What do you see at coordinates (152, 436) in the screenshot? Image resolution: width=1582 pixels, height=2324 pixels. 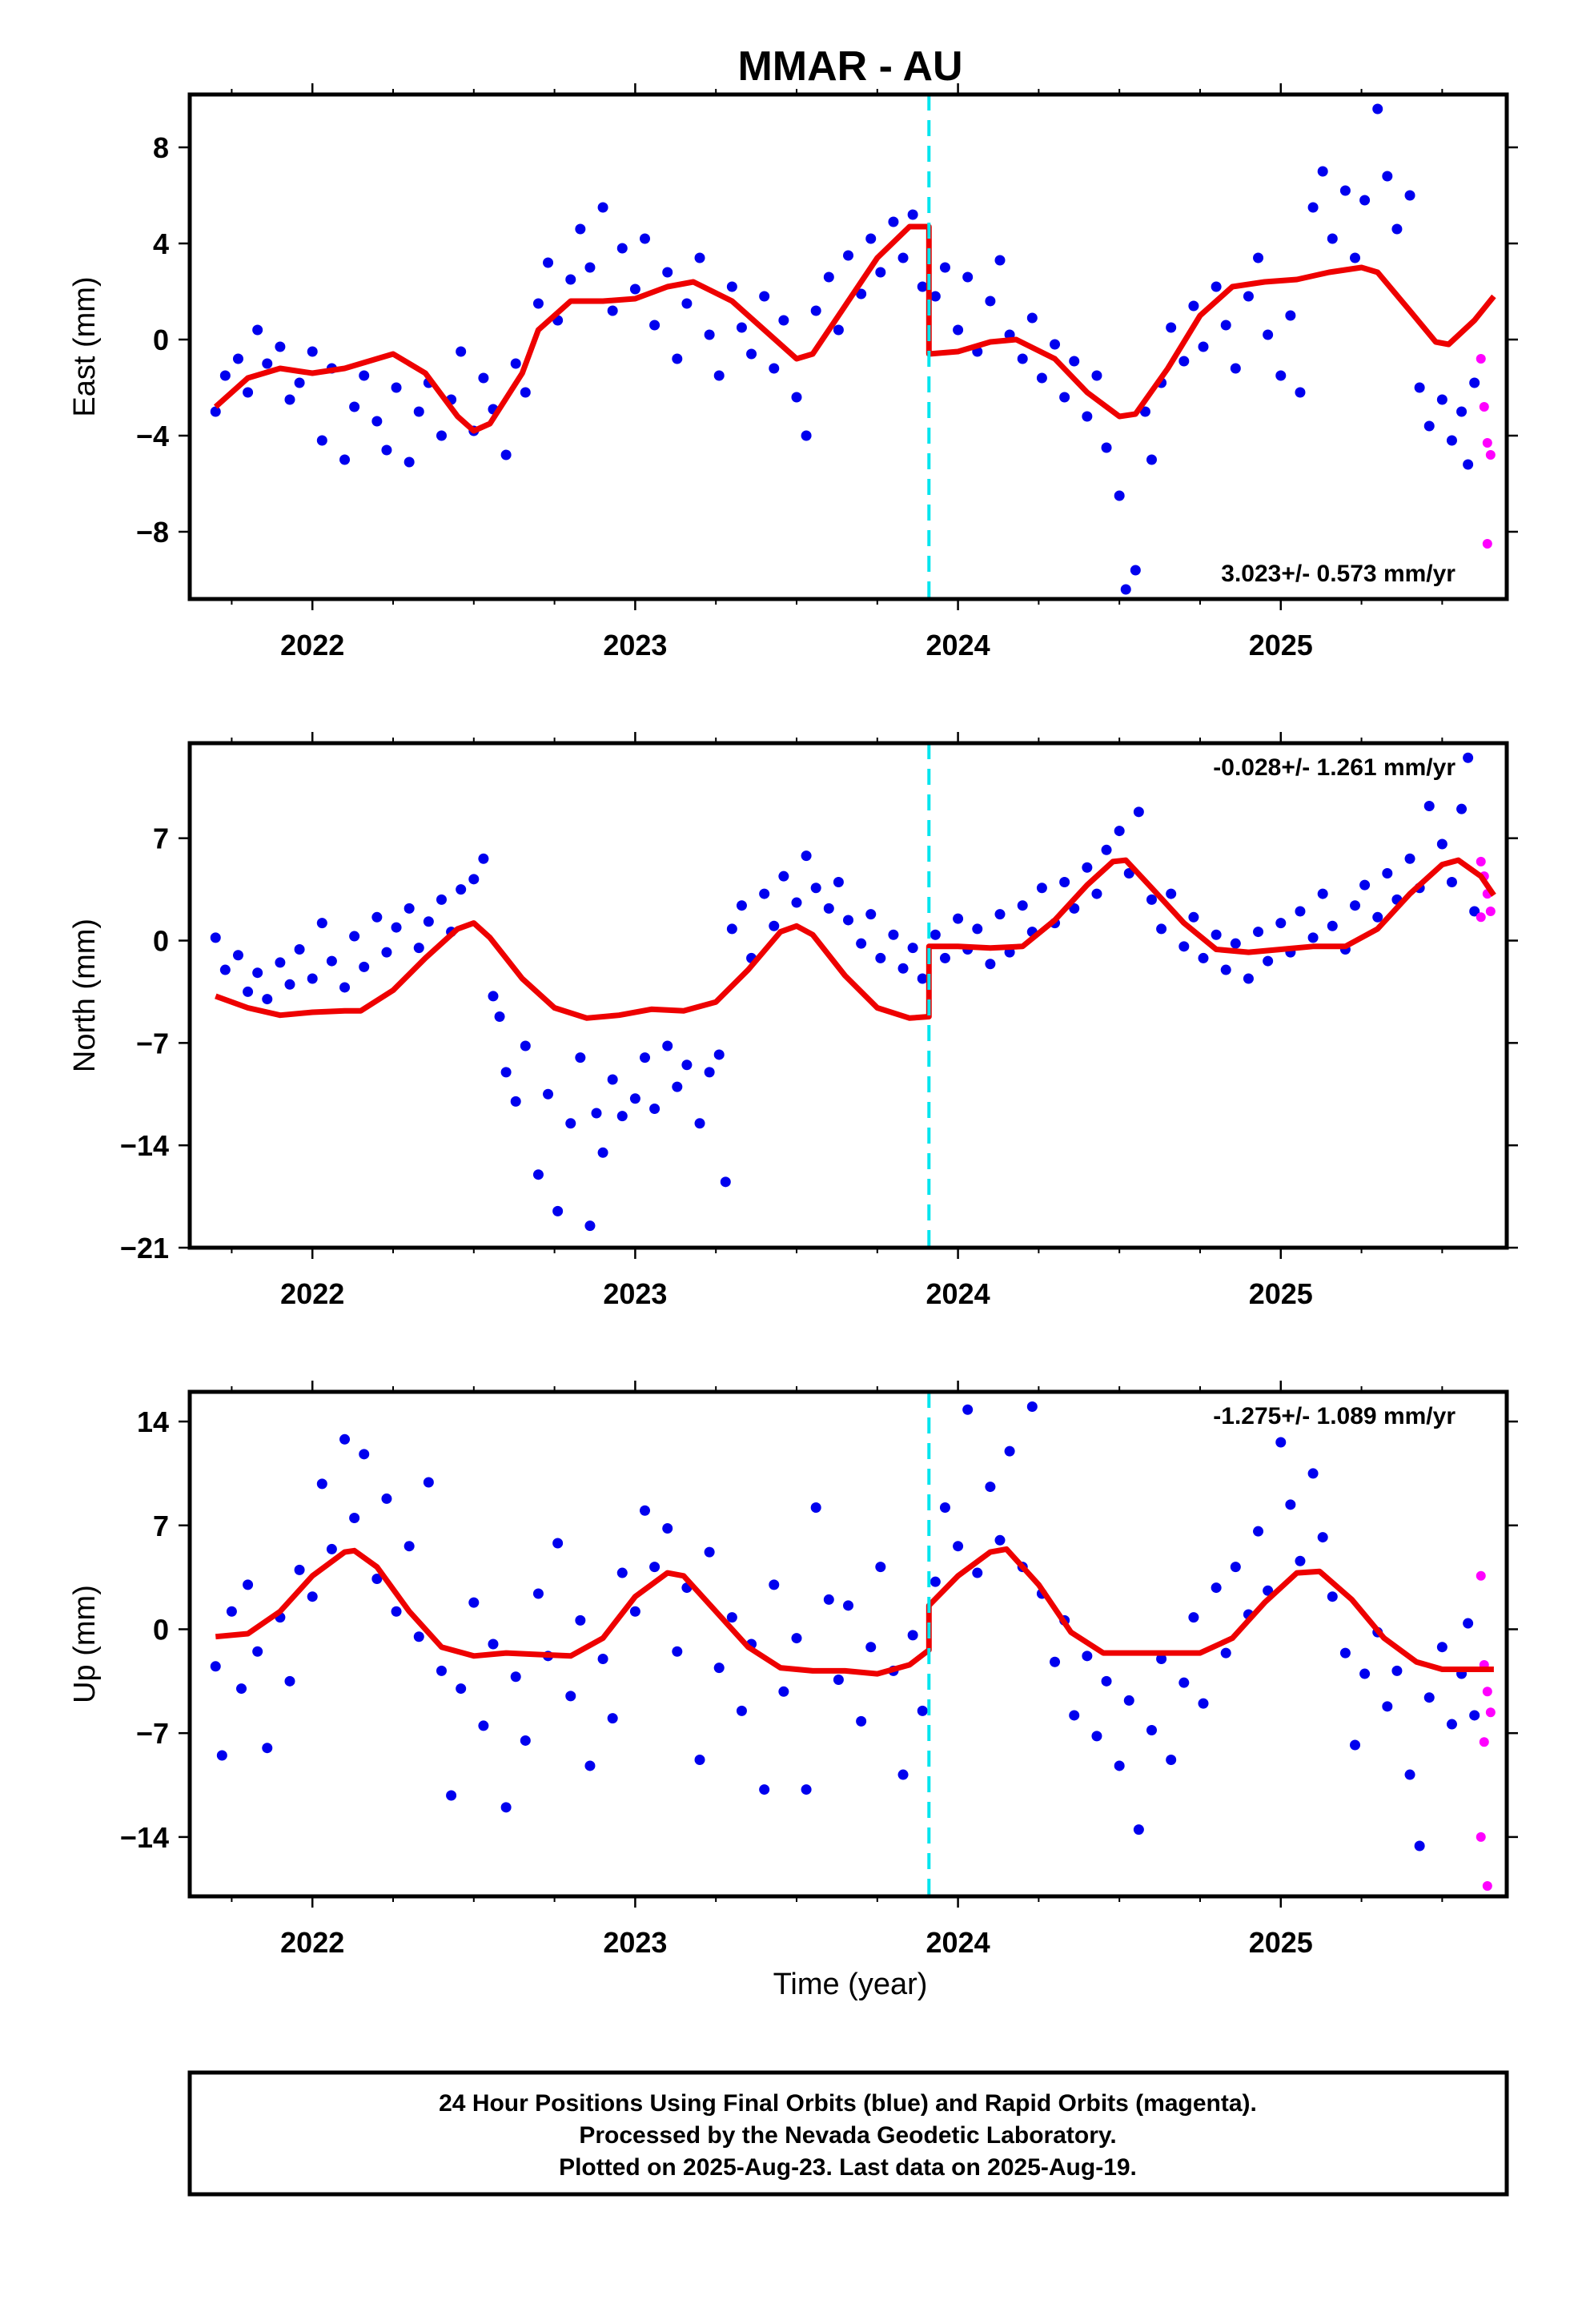 I see `east-y-tick-label: −4` at bounding box center [152, 436].